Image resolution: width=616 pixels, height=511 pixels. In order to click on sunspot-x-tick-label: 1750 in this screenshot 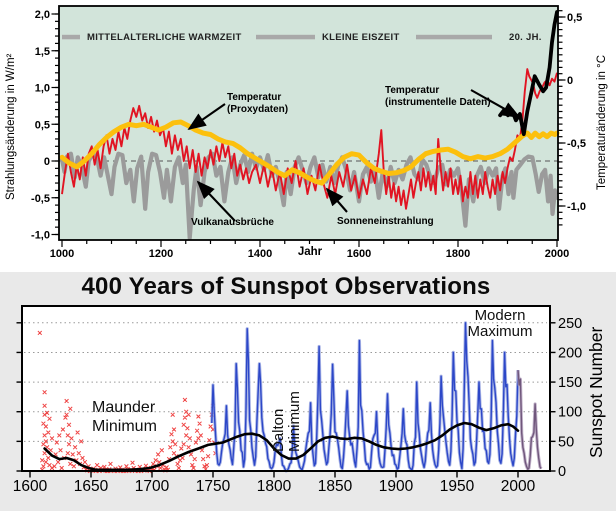, I will do `click(213, 486)`.